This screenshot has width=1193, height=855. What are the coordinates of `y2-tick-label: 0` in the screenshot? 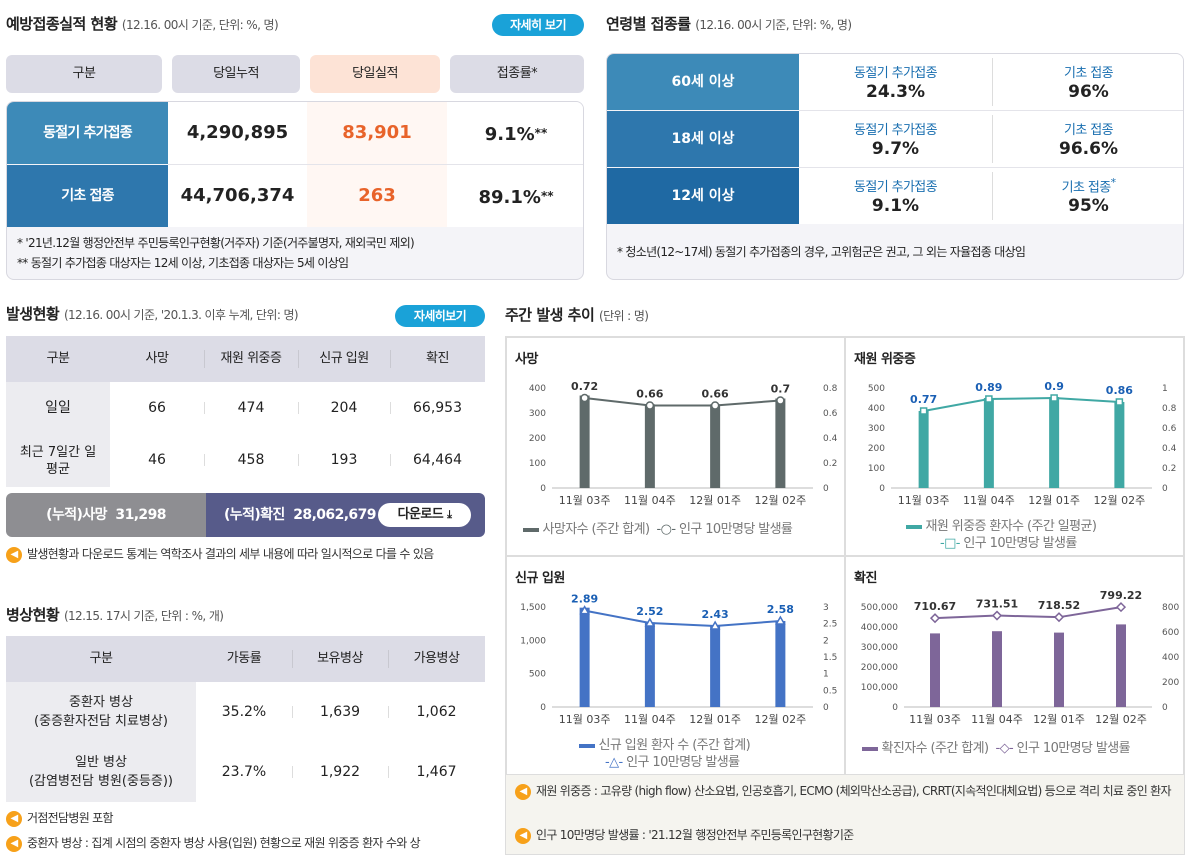 It's located at (1165, 708).